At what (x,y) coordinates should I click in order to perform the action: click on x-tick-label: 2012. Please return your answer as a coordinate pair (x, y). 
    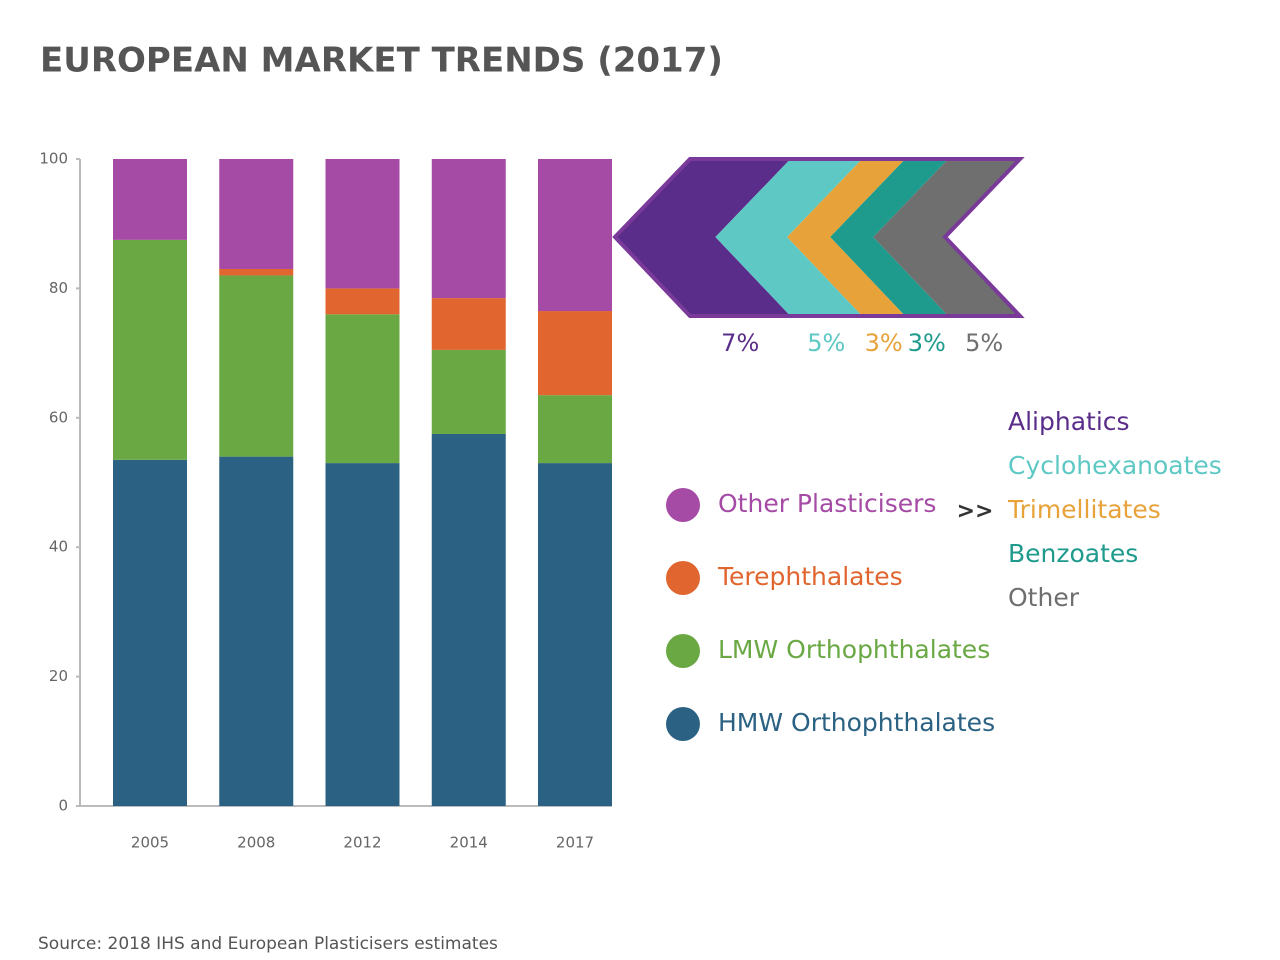
    Looking at the image, I should click on (362, 843).